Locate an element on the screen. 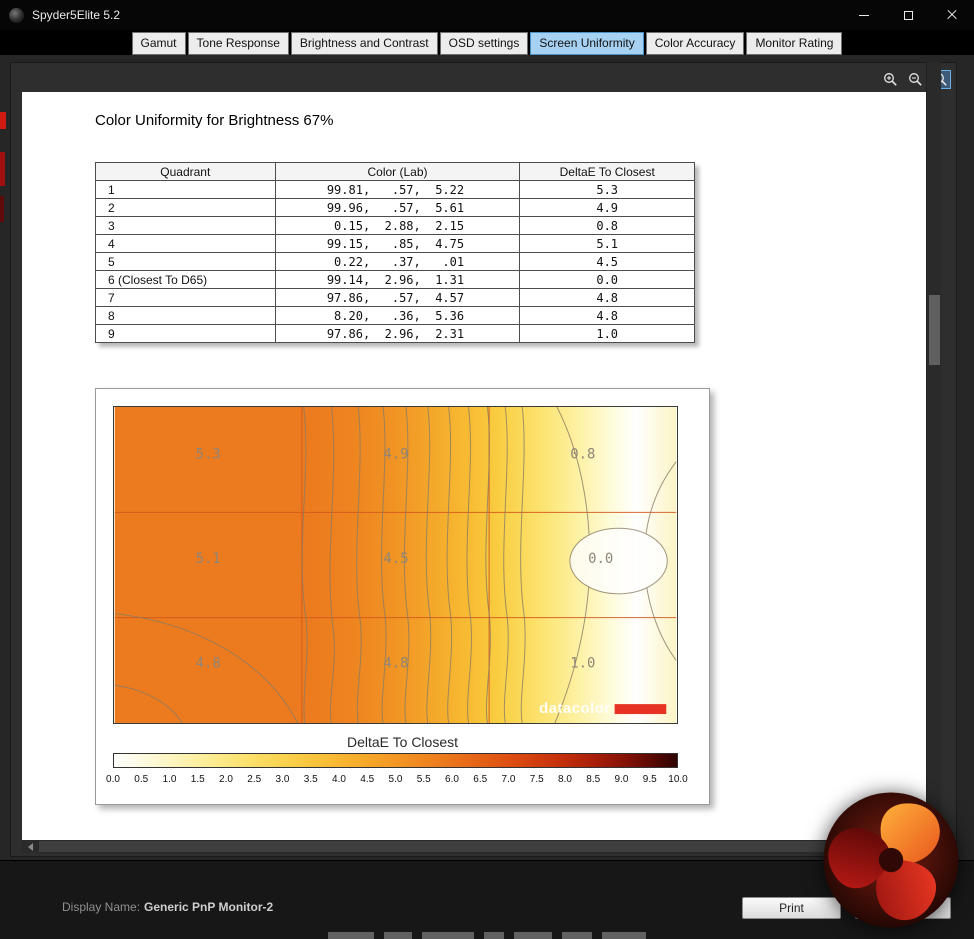  quadrant-cell: 6 (Closest To D65) is located at coordinates (185, 279).